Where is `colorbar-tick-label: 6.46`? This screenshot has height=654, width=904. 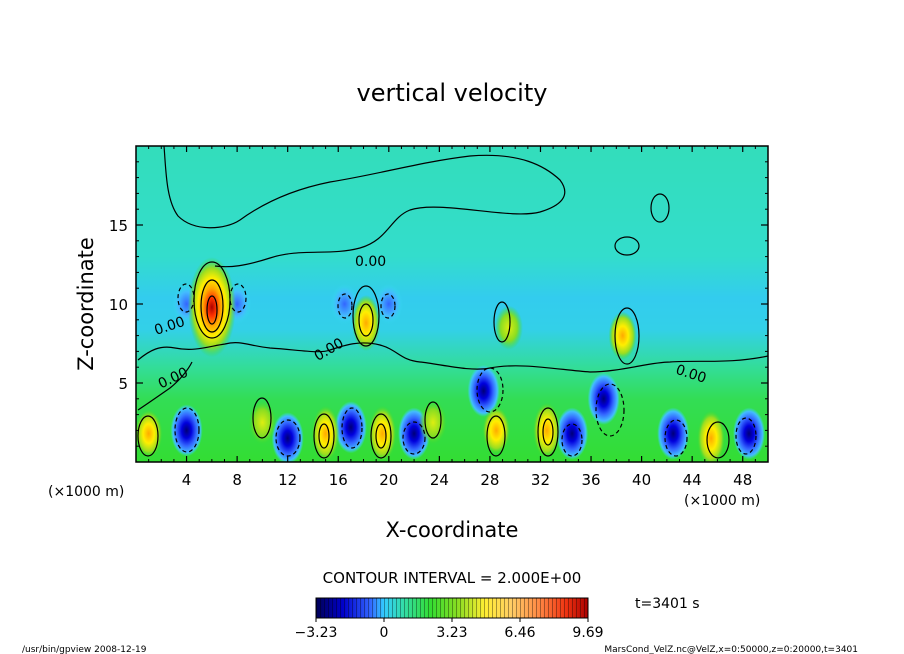
colorbar-tick-label: 6.46 is located at coordinates (519, 633).